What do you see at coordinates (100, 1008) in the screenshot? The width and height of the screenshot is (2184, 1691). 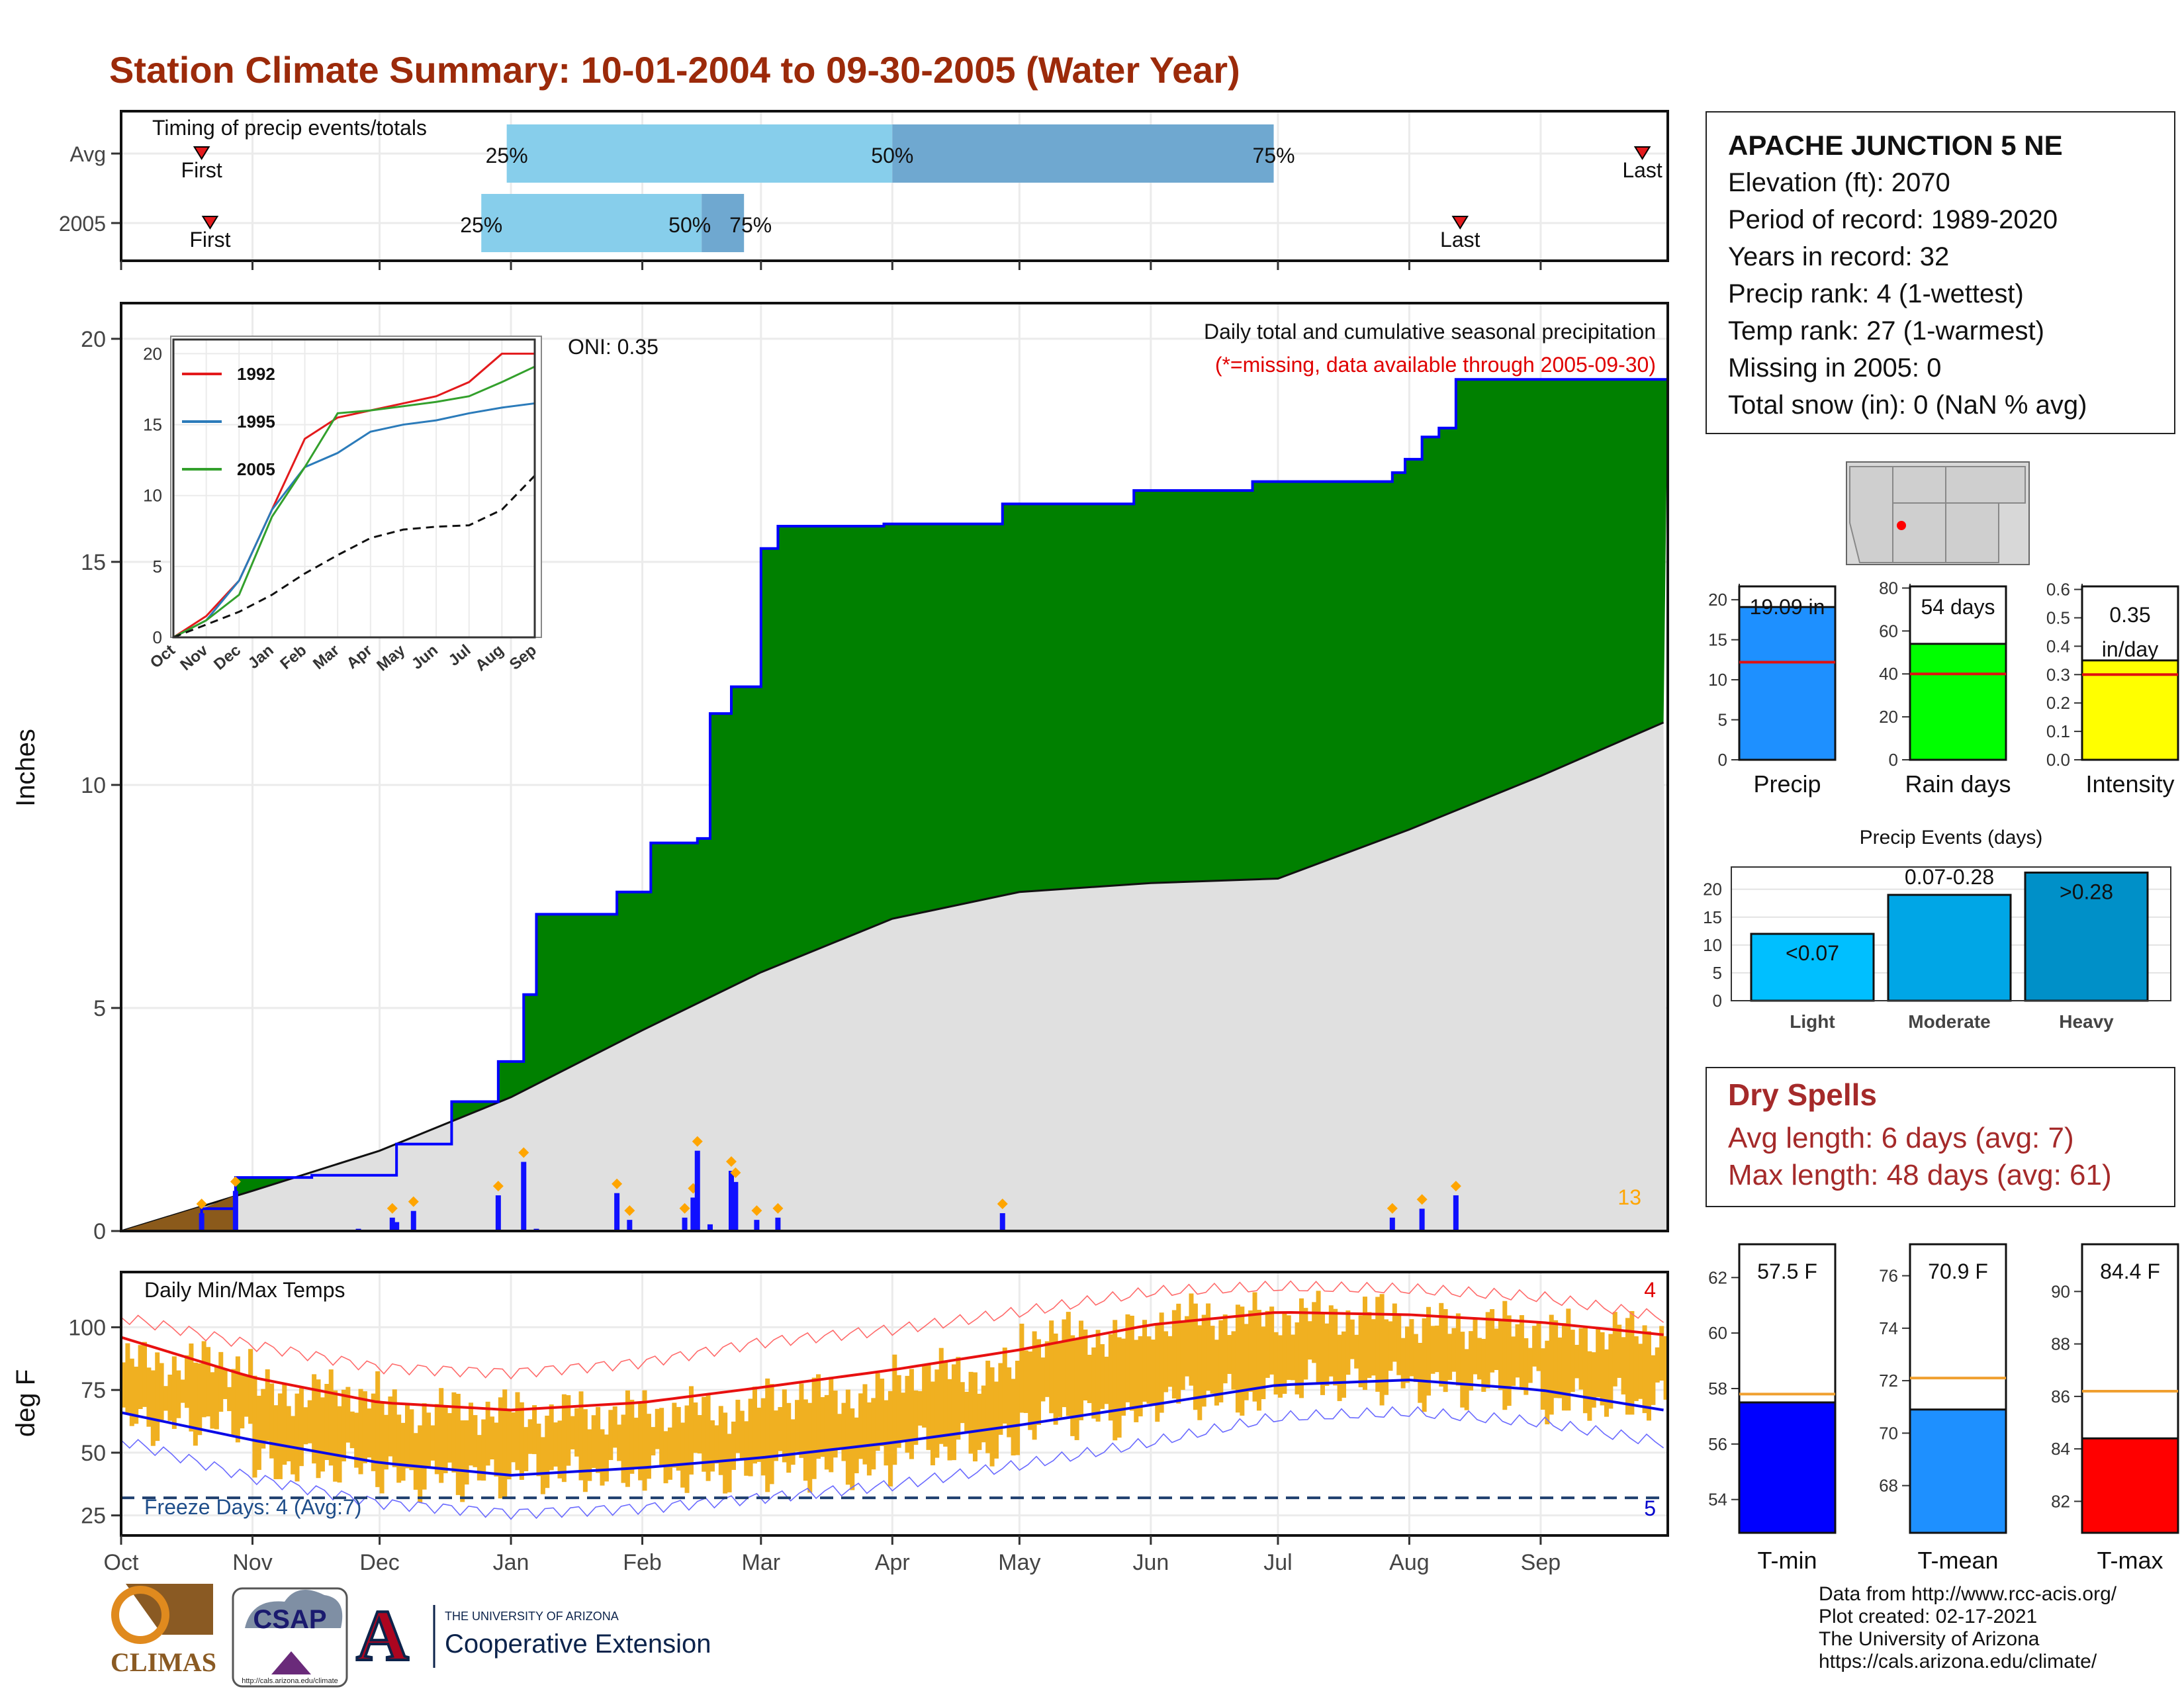 I see `main-y-tick-label: 5` at bounding box center [100, 1008].